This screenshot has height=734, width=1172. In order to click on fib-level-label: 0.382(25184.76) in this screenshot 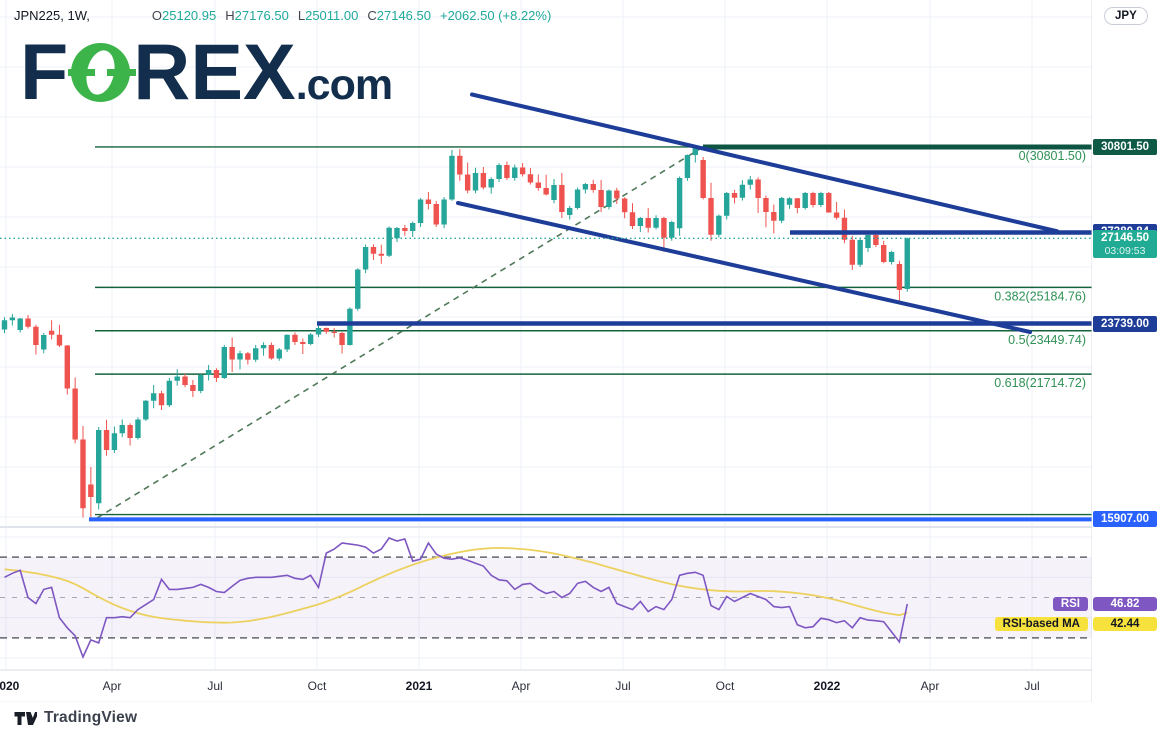, I will do `click(1040, 296)`.